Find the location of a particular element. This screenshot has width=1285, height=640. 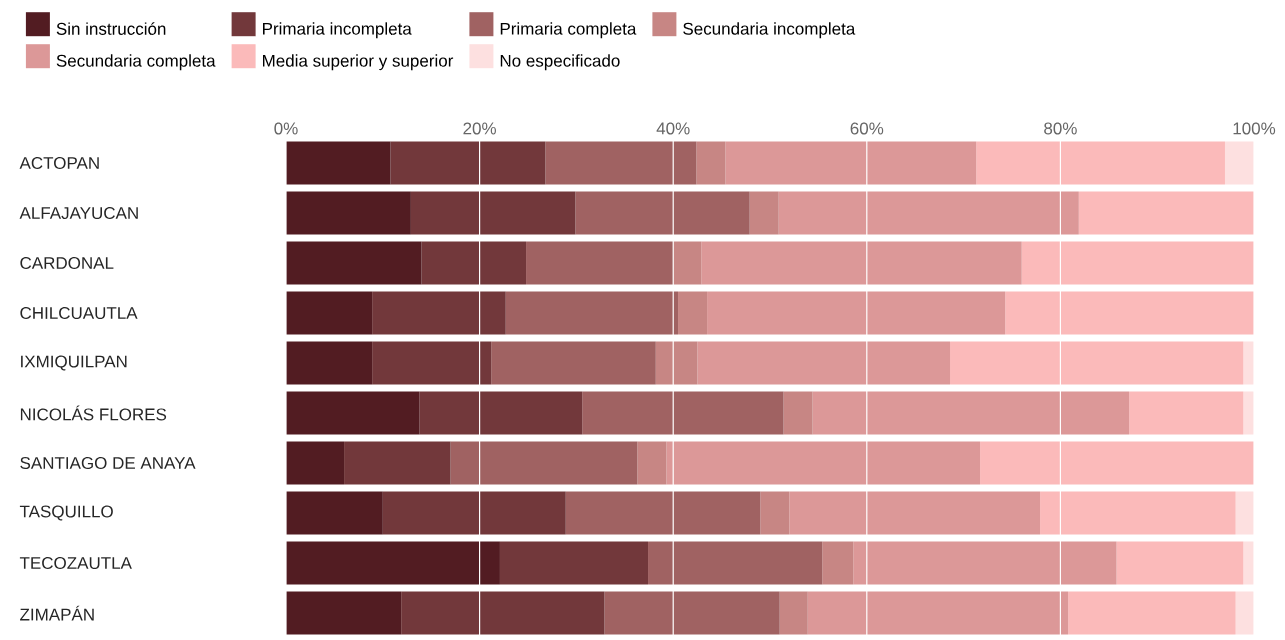

legend-label: Primaria completa is located at coordinates (568, 30).